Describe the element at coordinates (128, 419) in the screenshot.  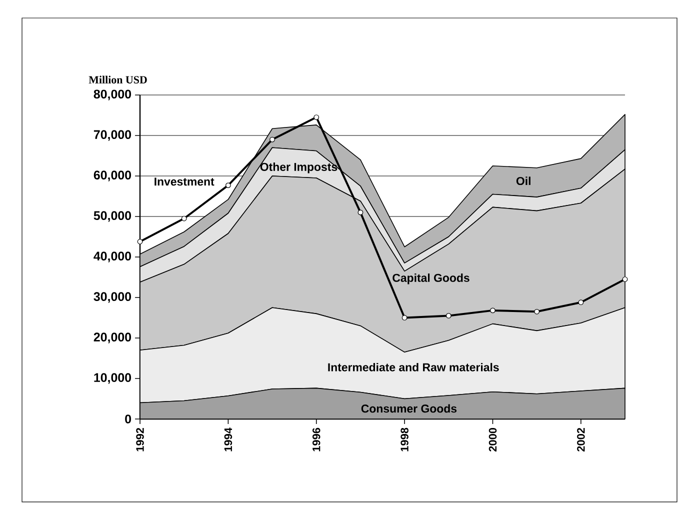
I see `y-tick-label: 0` at that location.